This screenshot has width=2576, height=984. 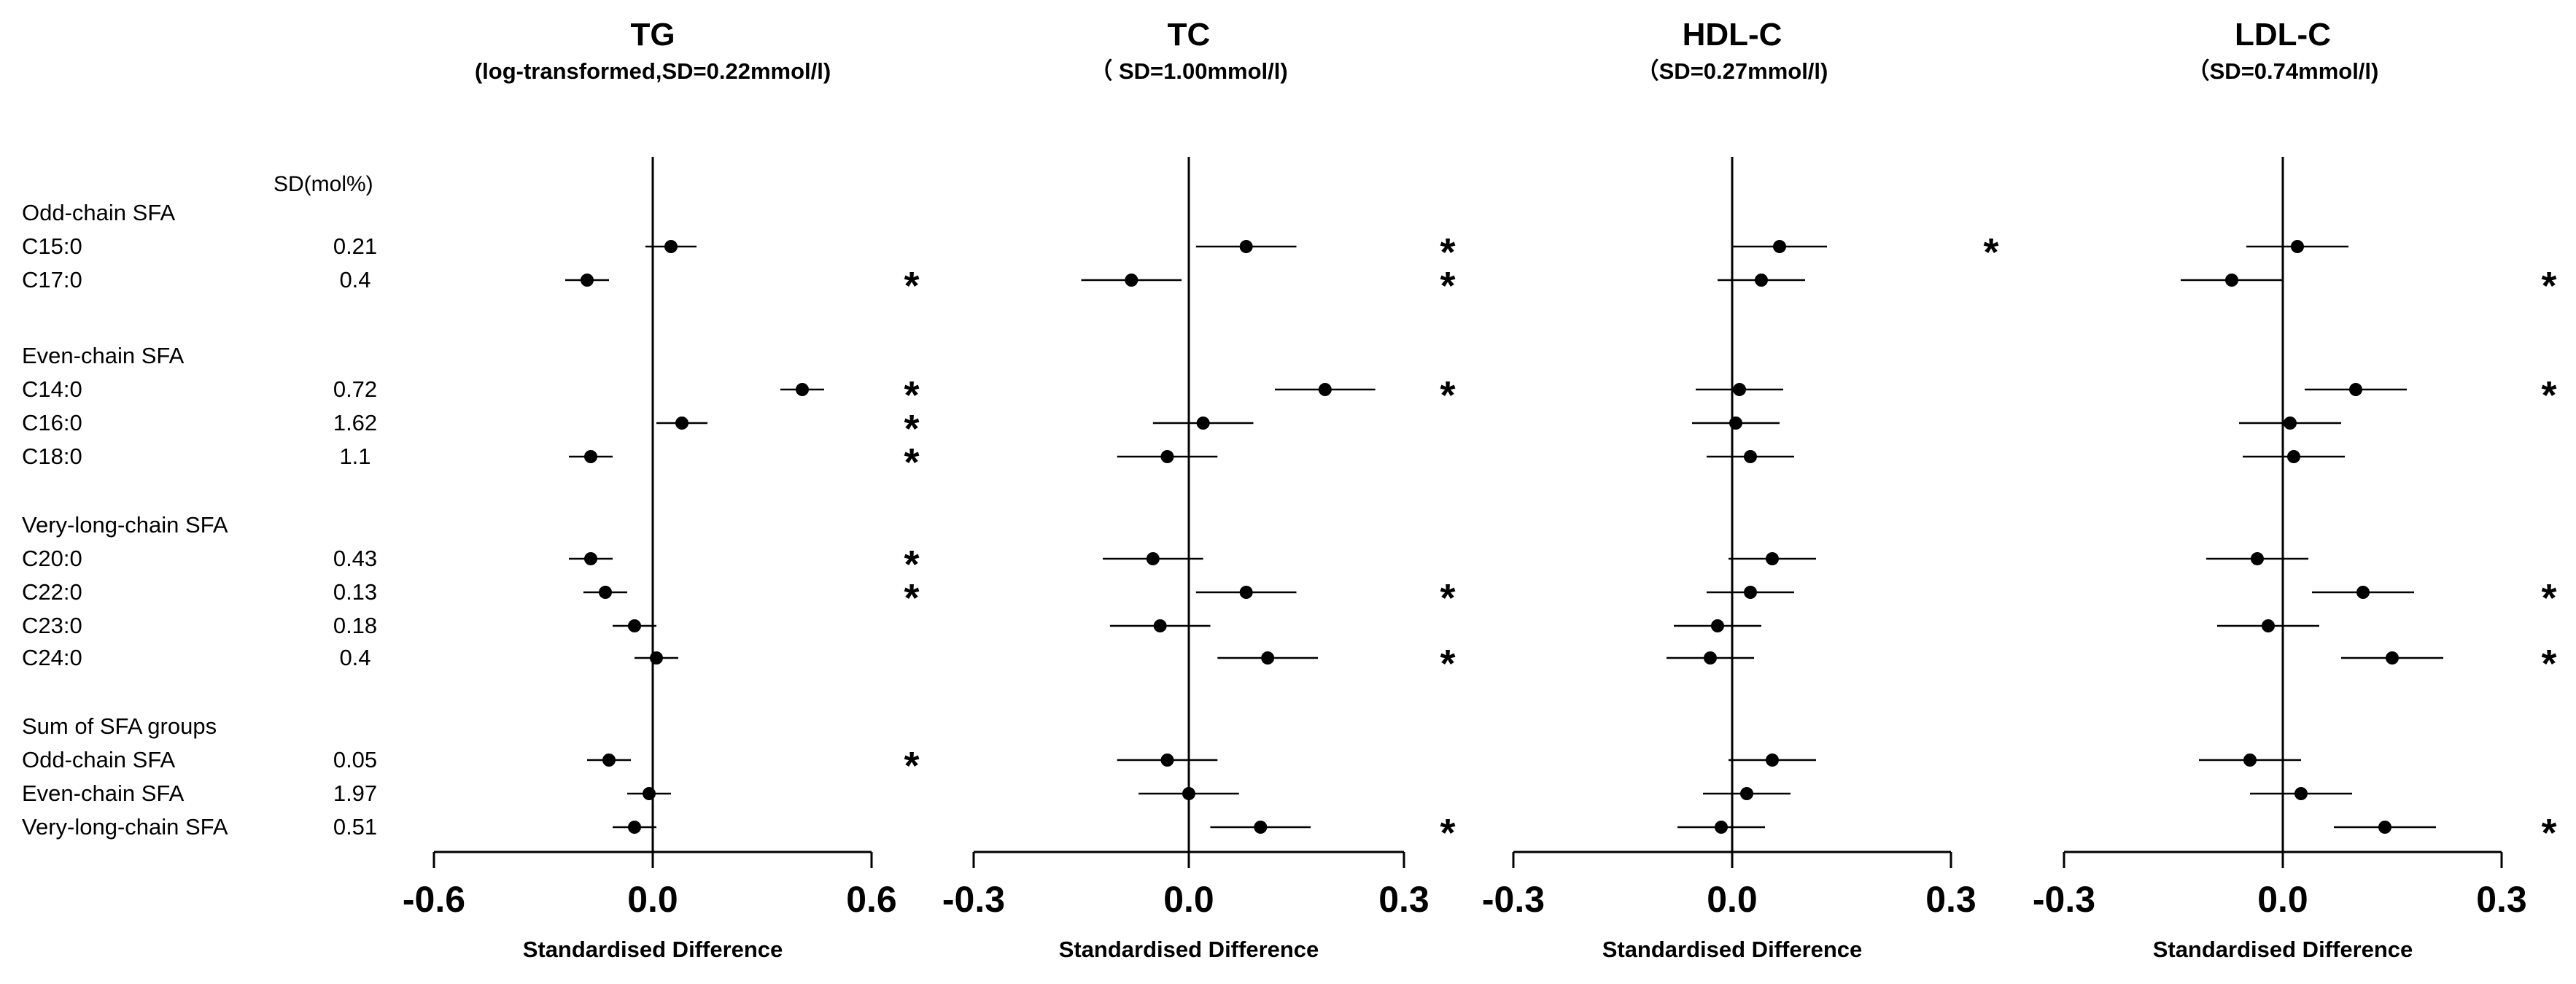 What do you see at coordinates (125, 525) in the screenshot?
I see `group-label: Very-long-chain SFA` at bounding box center [125, 525].